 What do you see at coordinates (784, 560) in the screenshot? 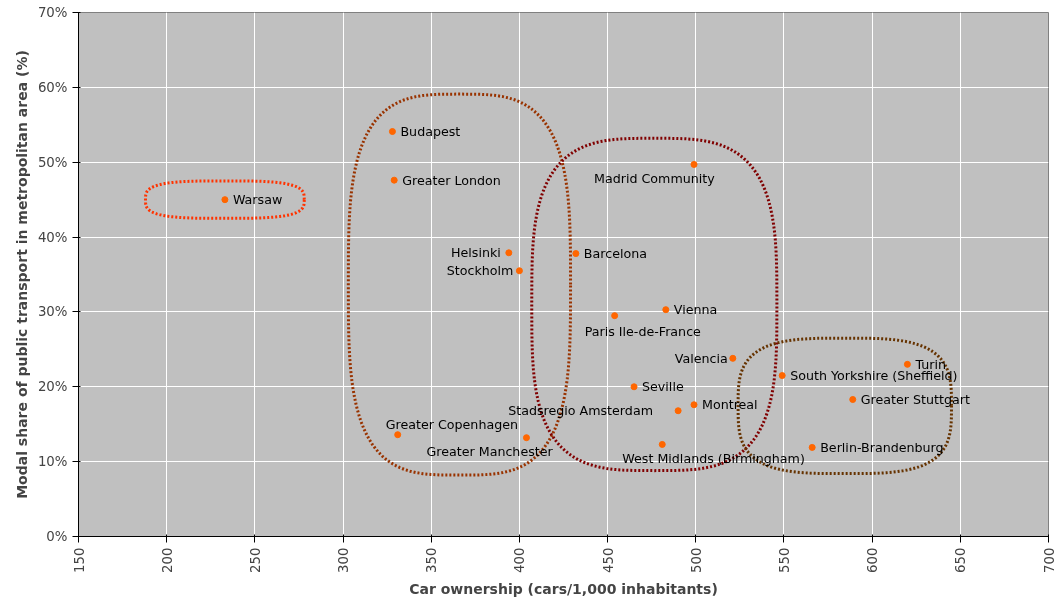
I see `x-tick-label: 550` at bounding box center [784, 560].